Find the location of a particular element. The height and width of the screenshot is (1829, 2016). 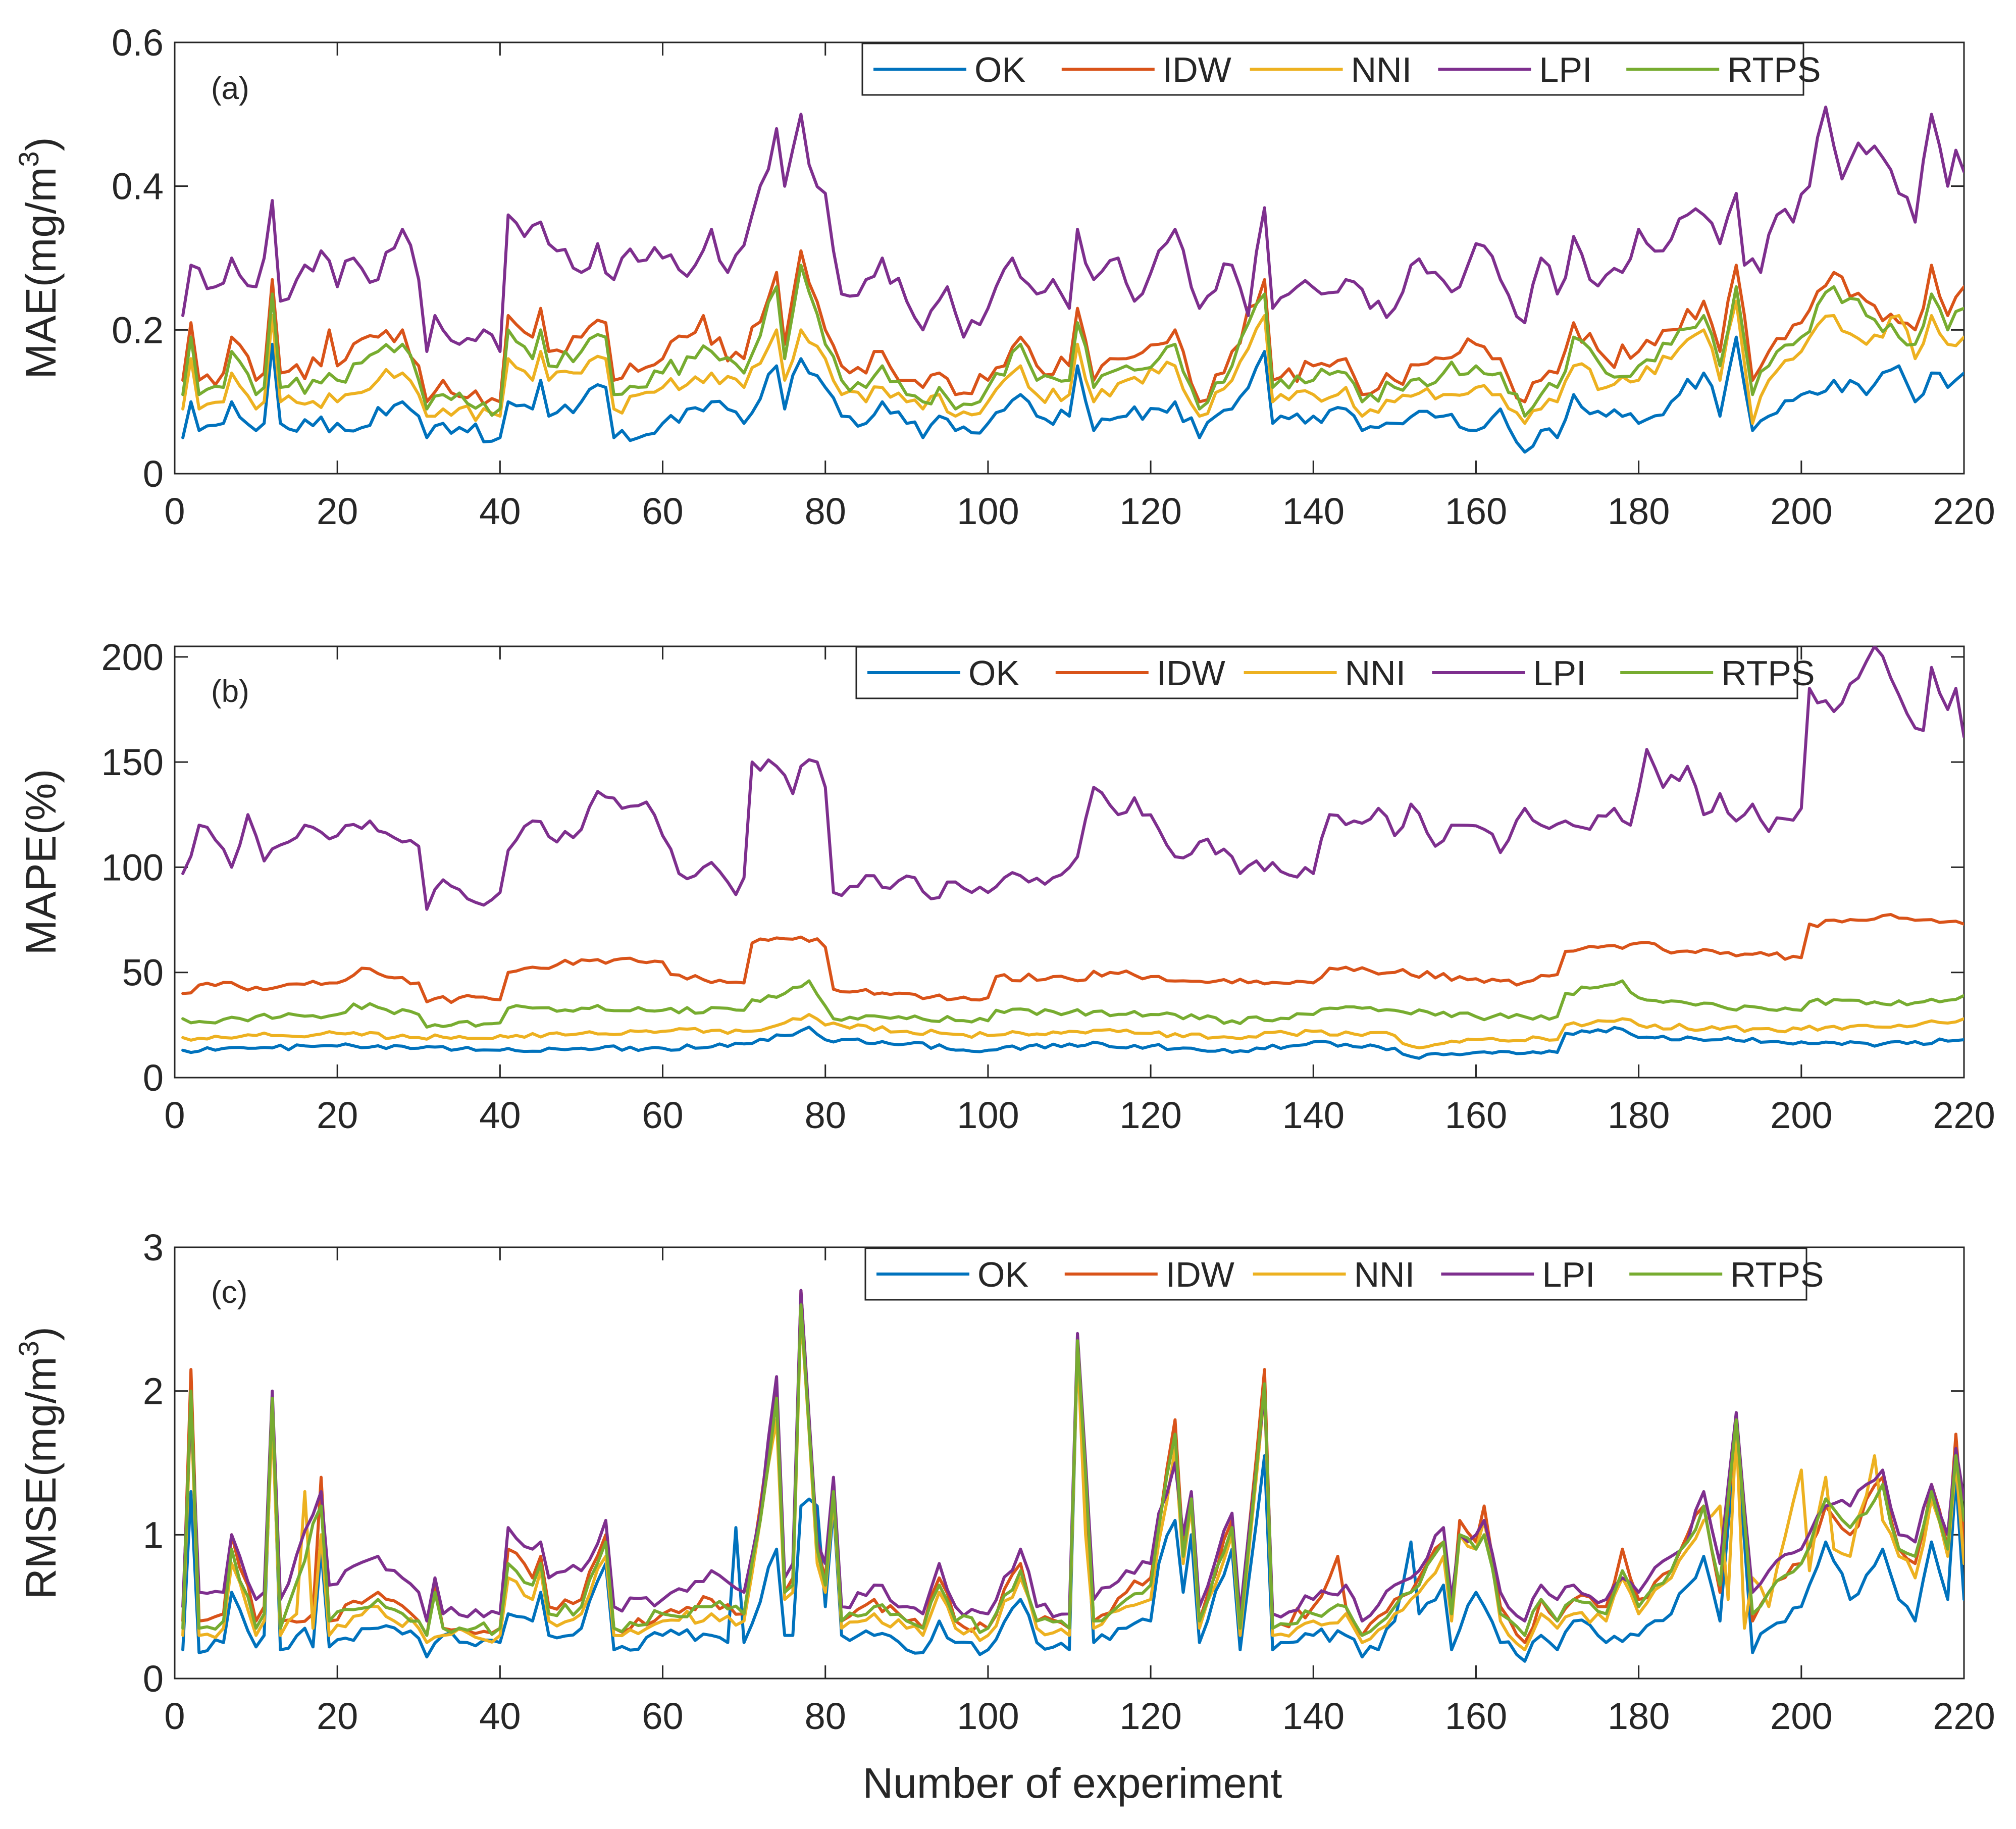

y-axis-label-main: RMSE(mg/m is located at coordinates (41, 1478).